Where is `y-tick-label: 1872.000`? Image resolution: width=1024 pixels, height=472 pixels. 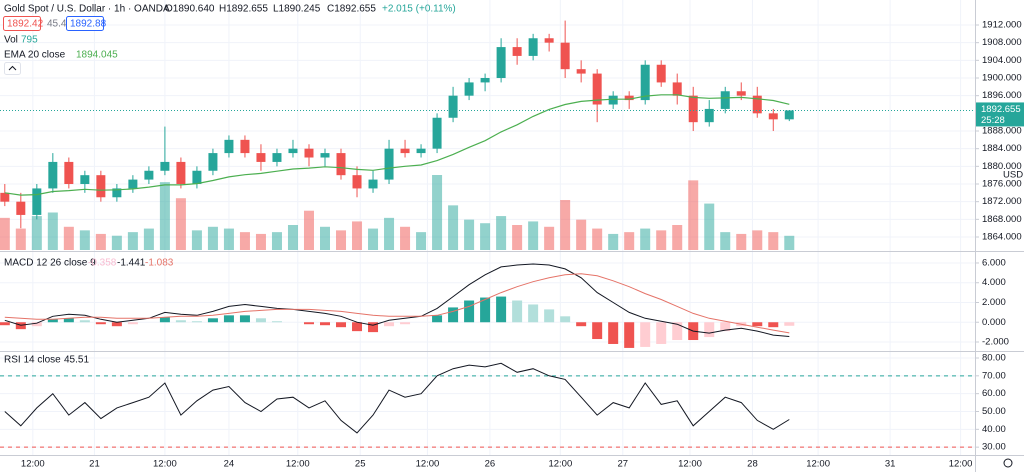
y-tick-label: 1872.000 is located at coordinates (1002, 201).